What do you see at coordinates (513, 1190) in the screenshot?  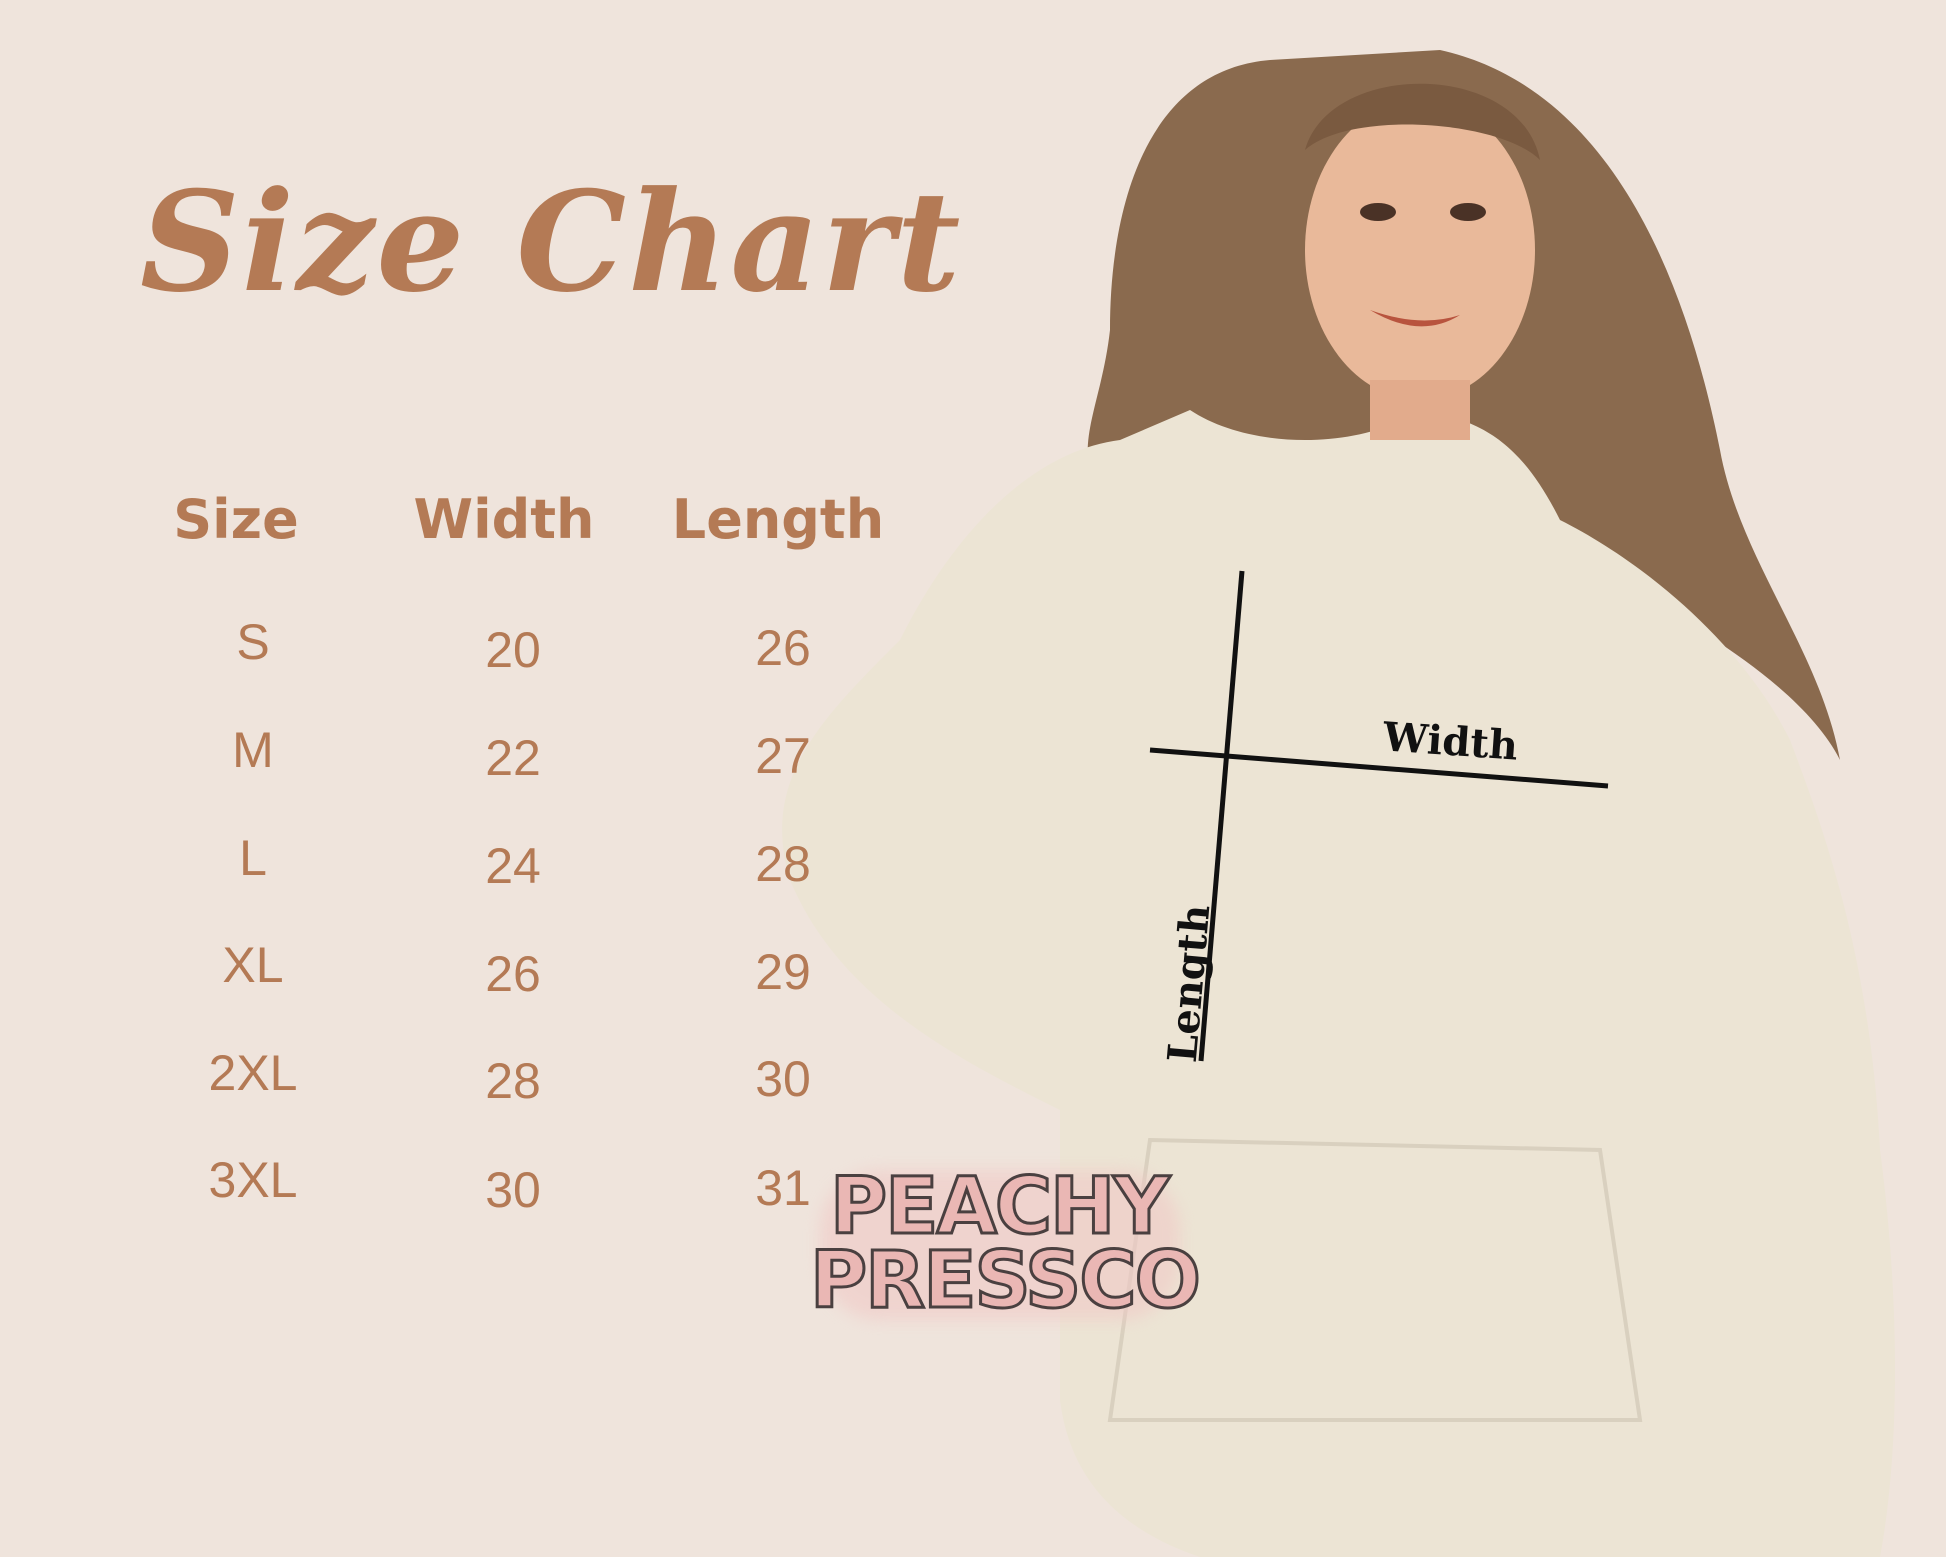 I see `width-cell: 30` at bounding box center [513, 1190].